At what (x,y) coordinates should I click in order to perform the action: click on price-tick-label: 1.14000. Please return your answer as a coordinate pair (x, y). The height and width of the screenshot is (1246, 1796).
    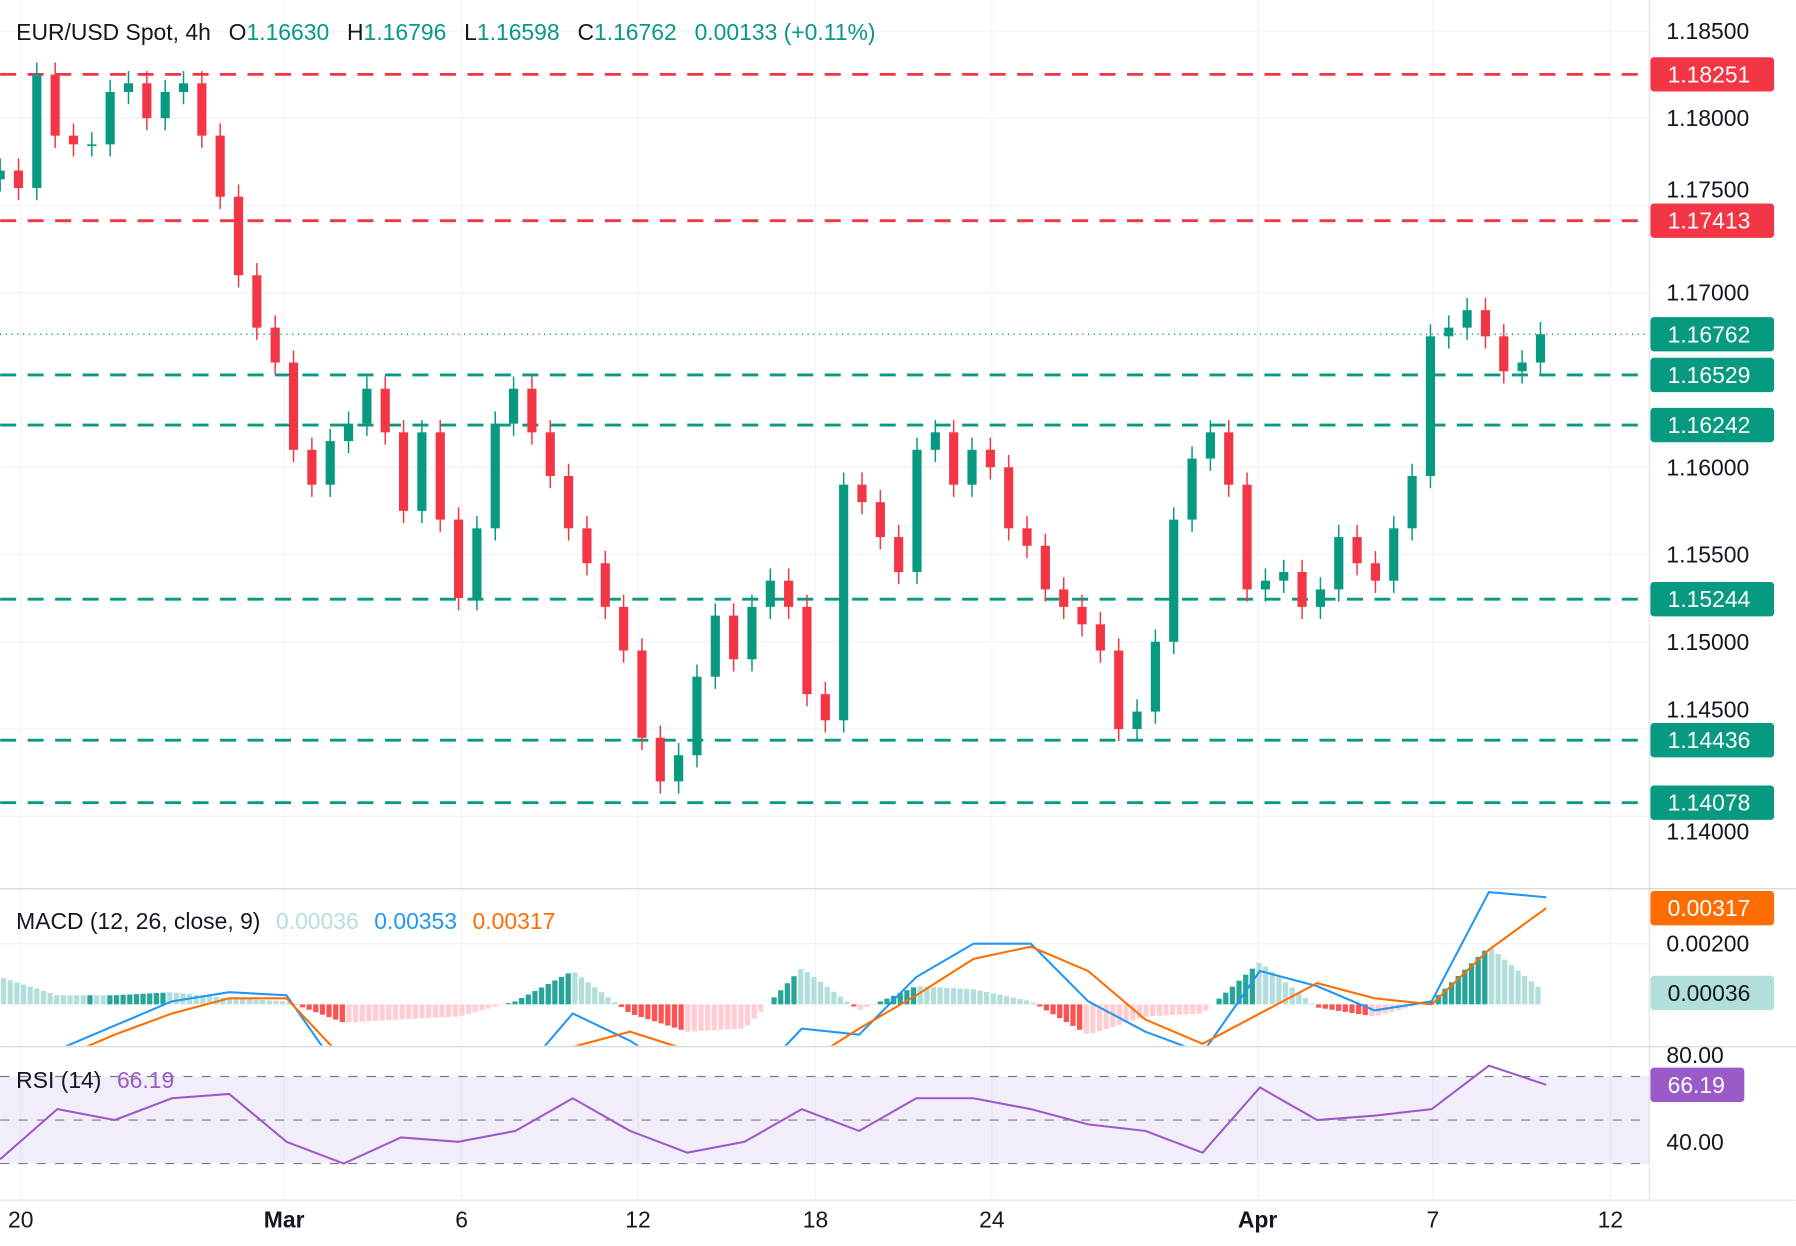
    Looking at the image, I should click on (1707, 831).